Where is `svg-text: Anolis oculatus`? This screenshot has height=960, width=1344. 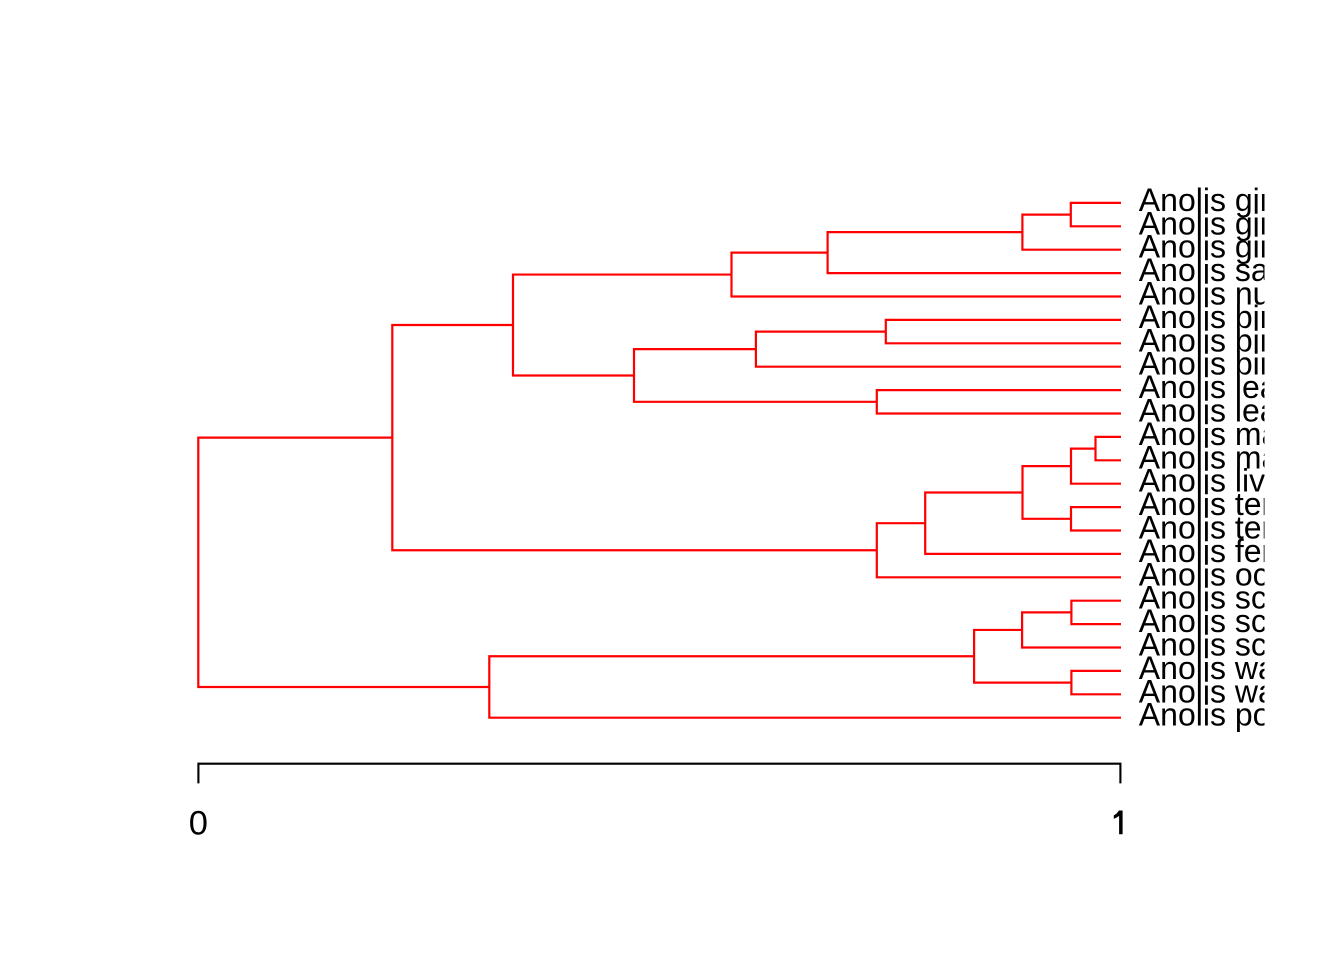 svg-text: Anolis oculatus is located at coordinates (1241, 574).